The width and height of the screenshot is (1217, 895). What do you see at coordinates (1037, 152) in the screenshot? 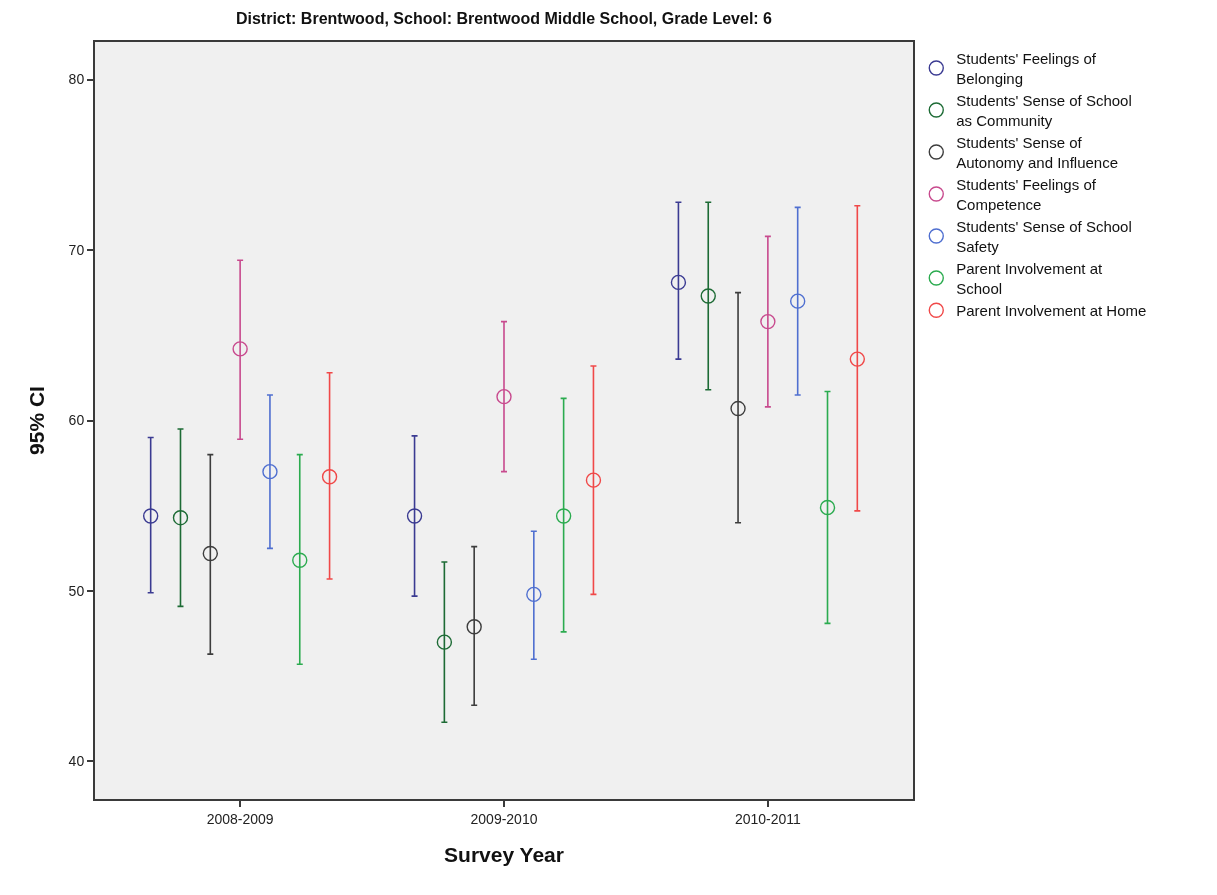
I see `legend-label: Students' Sense of Autonomy and Influence` at bounding box center [1037, 152].